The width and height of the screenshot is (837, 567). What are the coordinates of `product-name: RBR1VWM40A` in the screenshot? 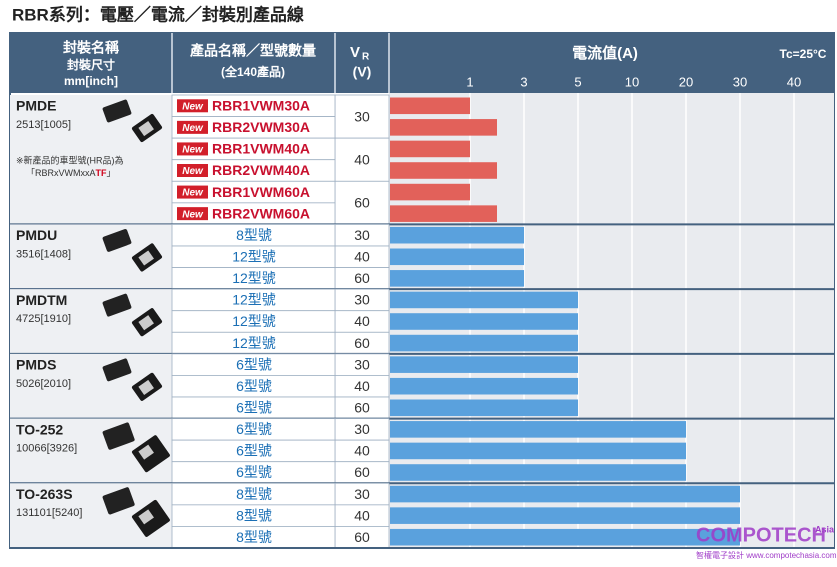 It's located at (261, 149).